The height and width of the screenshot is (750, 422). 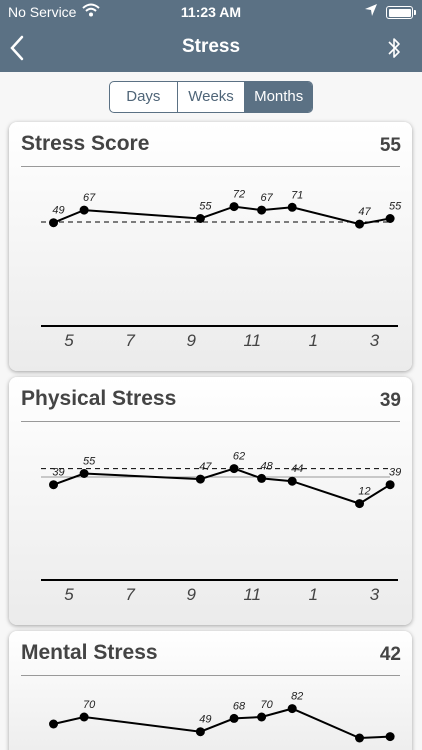 I want to click on time-range-segmented-control: Days Weeks Months, so click(x=211, y=97).